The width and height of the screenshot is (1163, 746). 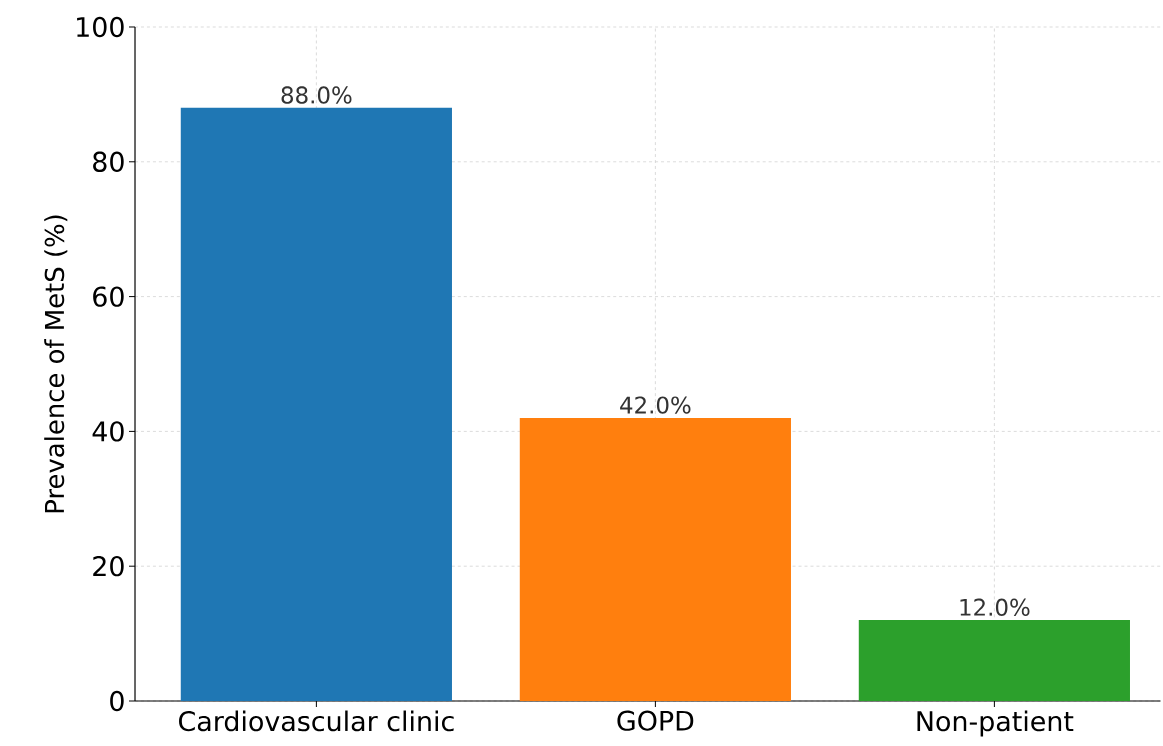 What do you see at coordinates (108, 161) in the screenshot?
I see `y-tick-label: 80` at bounding box center [108, 161].